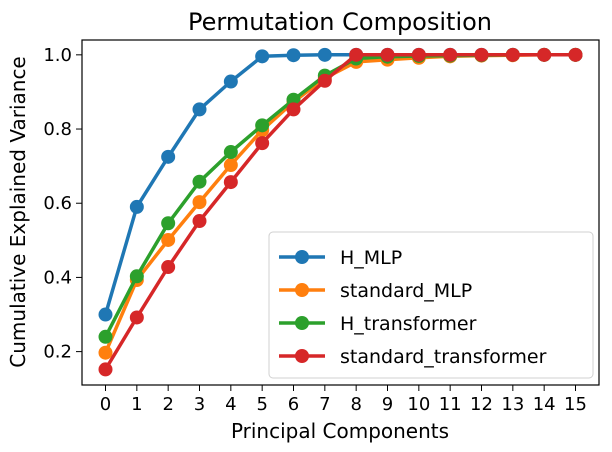 The image size is (612, 452). I want to click on x-tick-label: 10, so click(418, 404).